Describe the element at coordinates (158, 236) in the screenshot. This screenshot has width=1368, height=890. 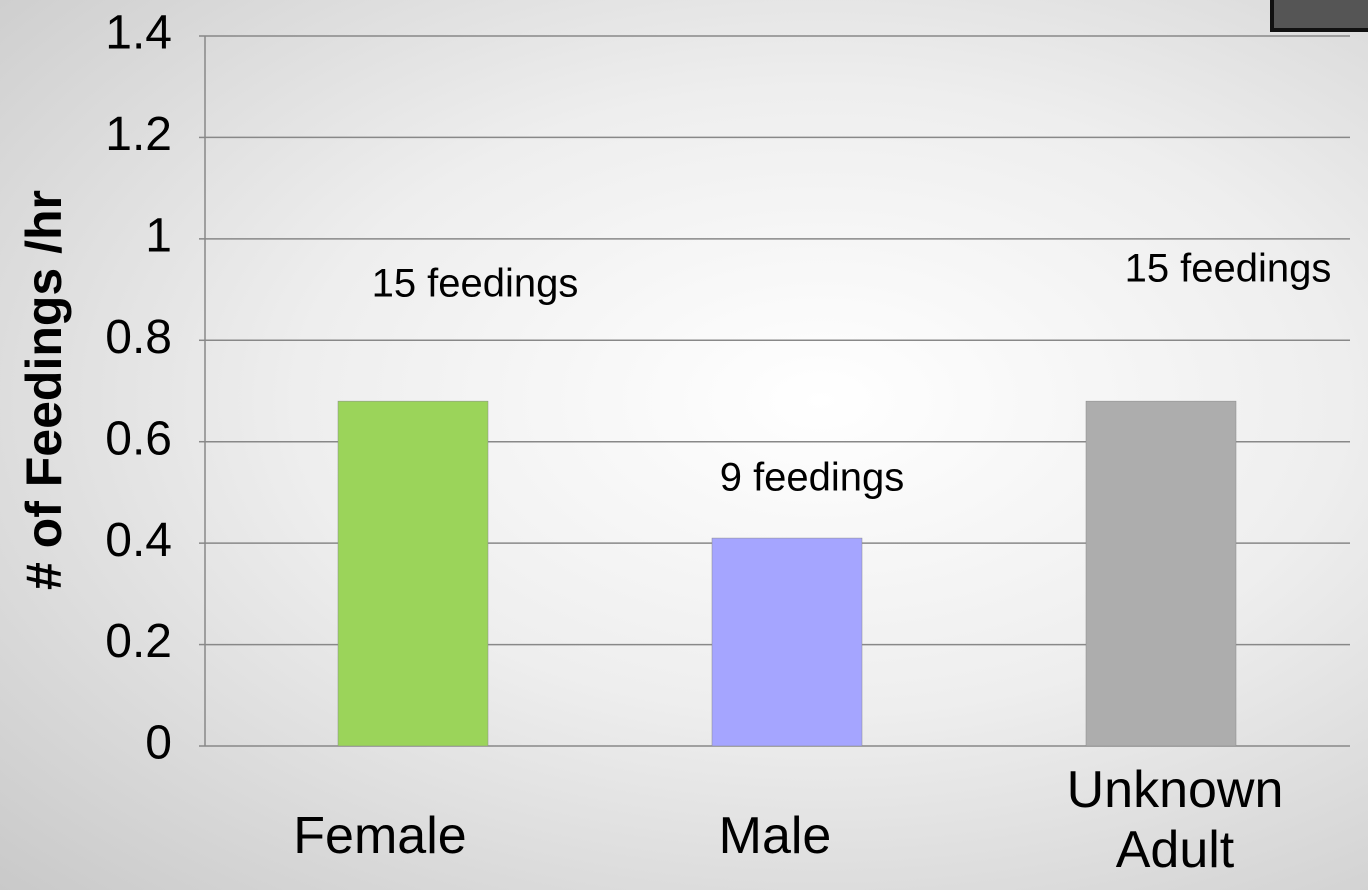
I see `y-tick-label: 1` at that location.